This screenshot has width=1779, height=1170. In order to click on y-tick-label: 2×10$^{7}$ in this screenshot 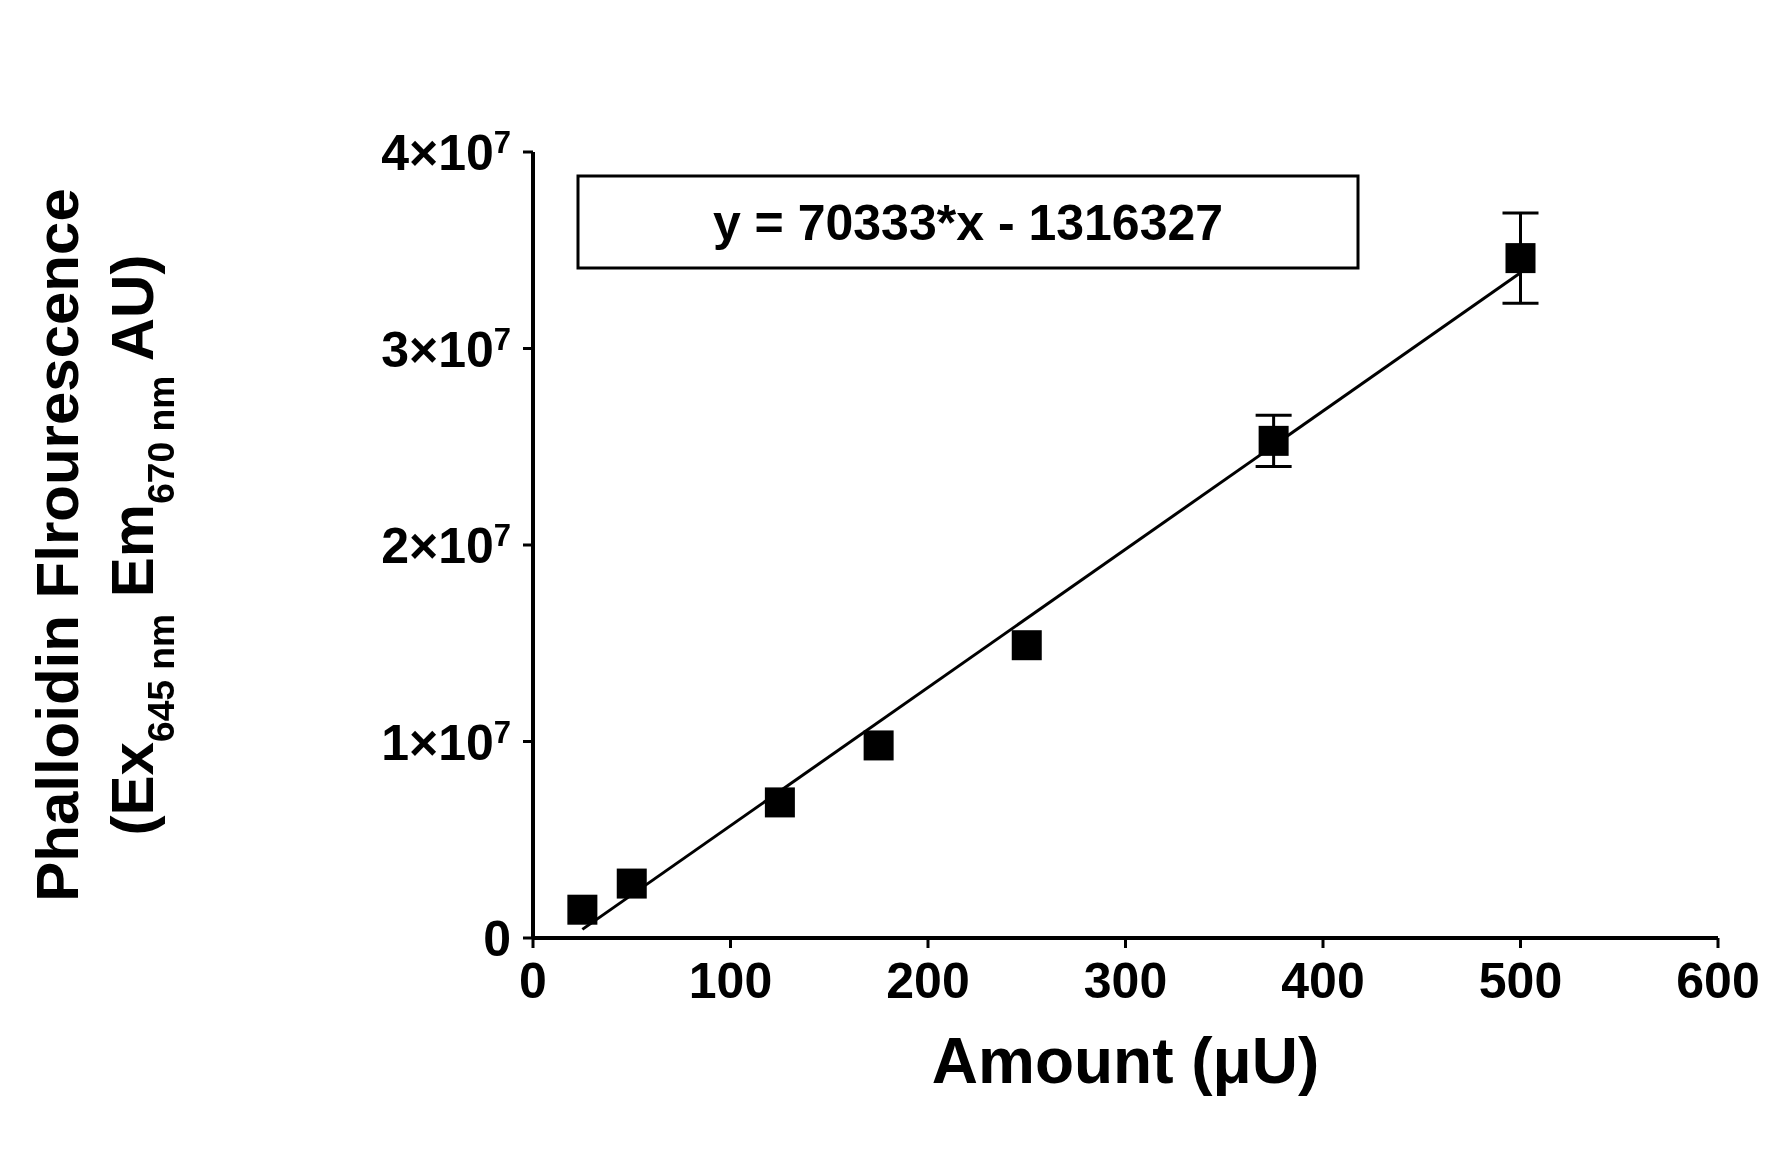, I will do `click(446, 545)`.